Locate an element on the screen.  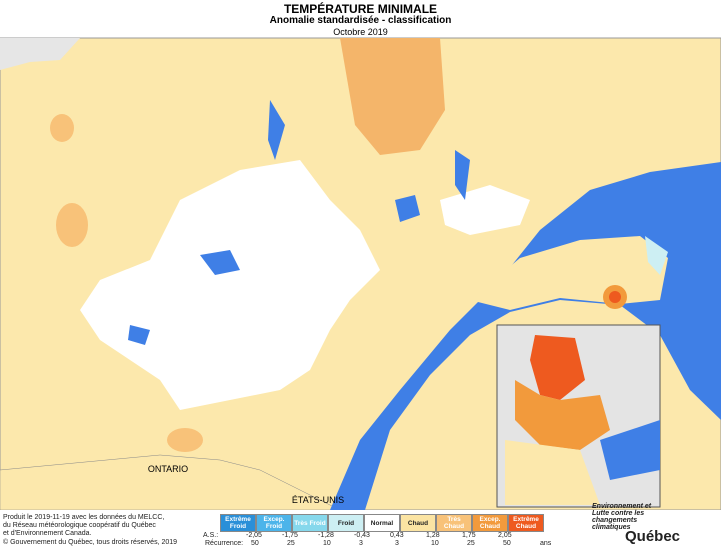
recurrence-unit: ans is located at coordinates (546, 543).